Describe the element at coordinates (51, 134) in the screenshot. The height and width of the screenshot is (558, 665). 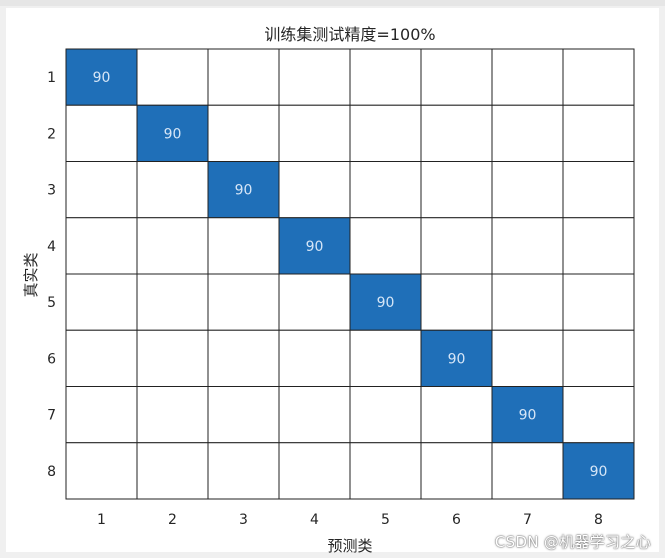
I see `y-tick-label: 2` at that location.